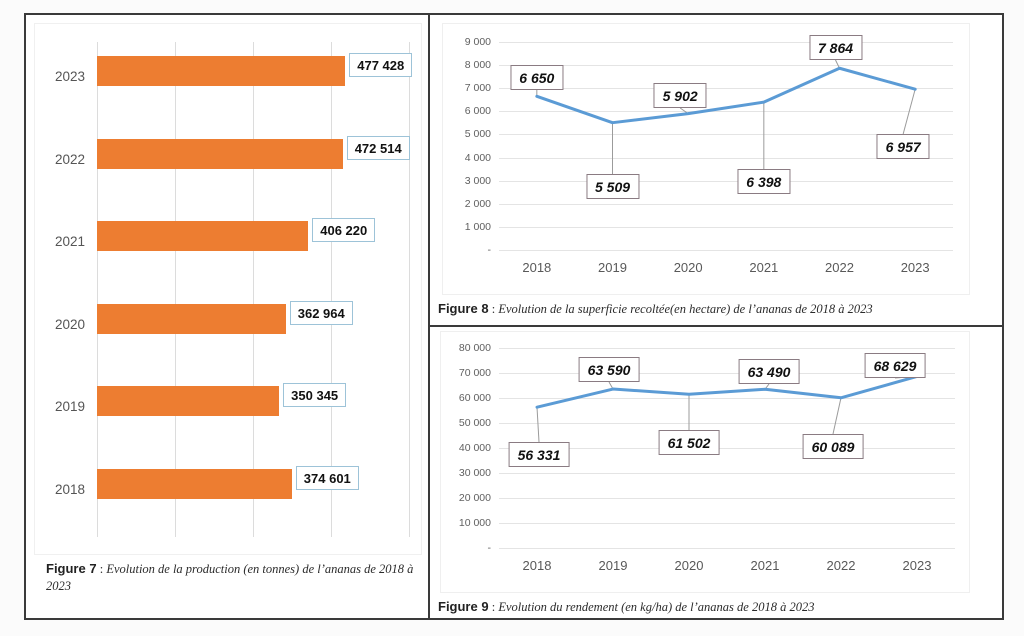 Image resolution: width=1024 pixels, height=636 pixels. What do you see at coordinates (315, 395) in the screenshot?
I see `bar-value-label: 350 345` at bounding box center [315, 395].